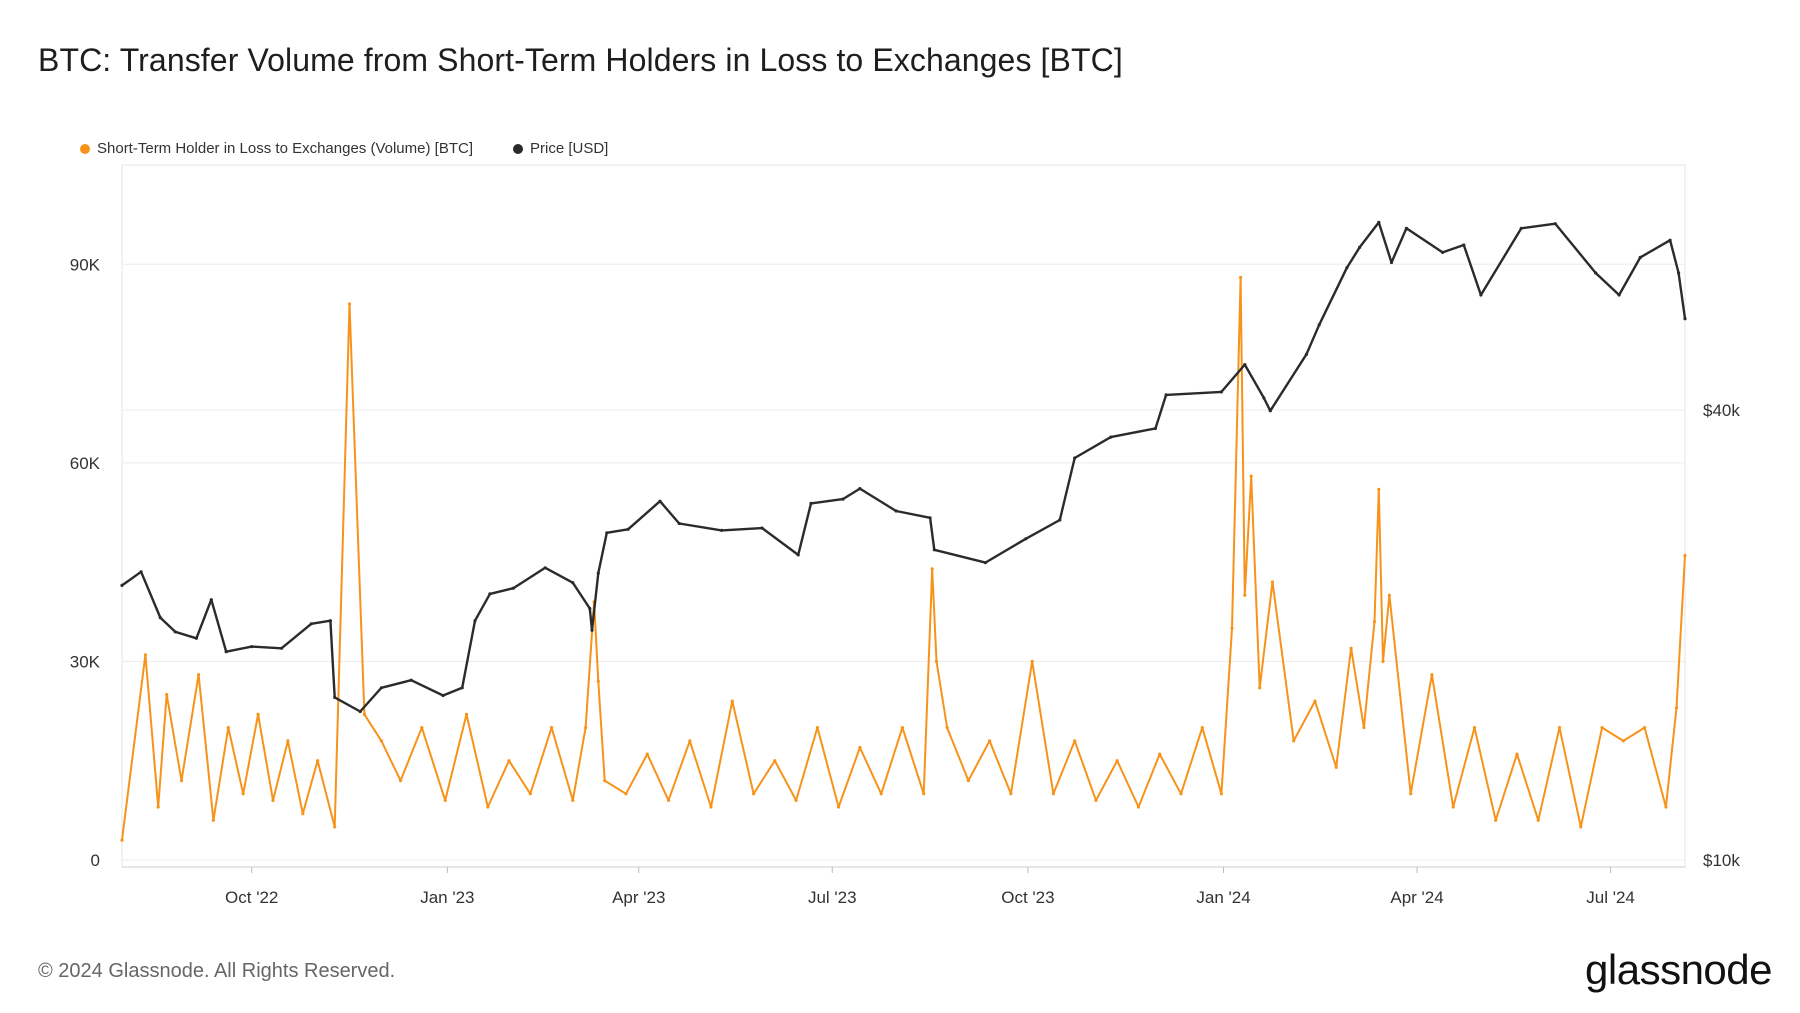 The height and width of the screenshot is (1013, 1800). What do you see at coordinates (447, 897) in the screenshot?
I see `x-tick-label: Jan '23` at bounding box center [447, 897].